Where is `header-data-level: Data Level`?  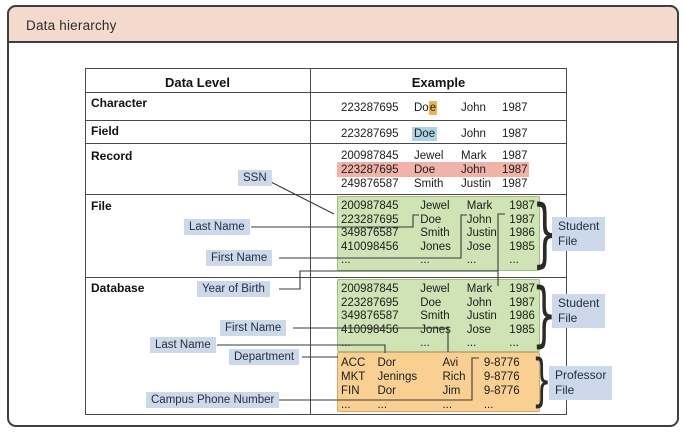 header-data-level: Data Level is located at coordinates (197, 82).